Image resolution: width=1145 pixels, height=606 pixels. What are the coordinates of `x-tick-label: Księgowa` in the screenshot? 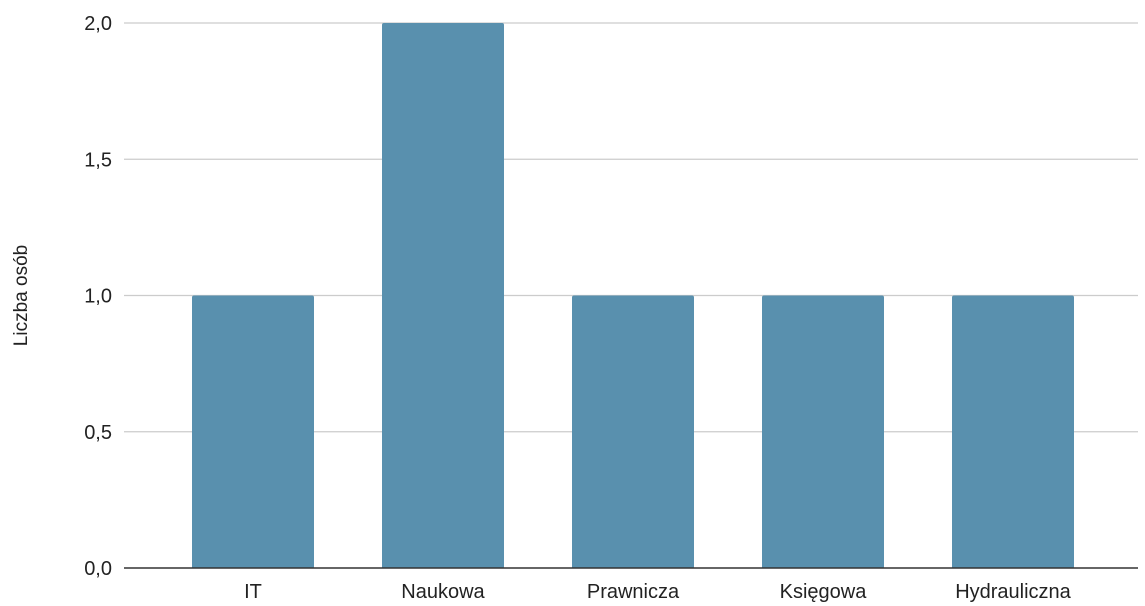 It's located at (824, 592).